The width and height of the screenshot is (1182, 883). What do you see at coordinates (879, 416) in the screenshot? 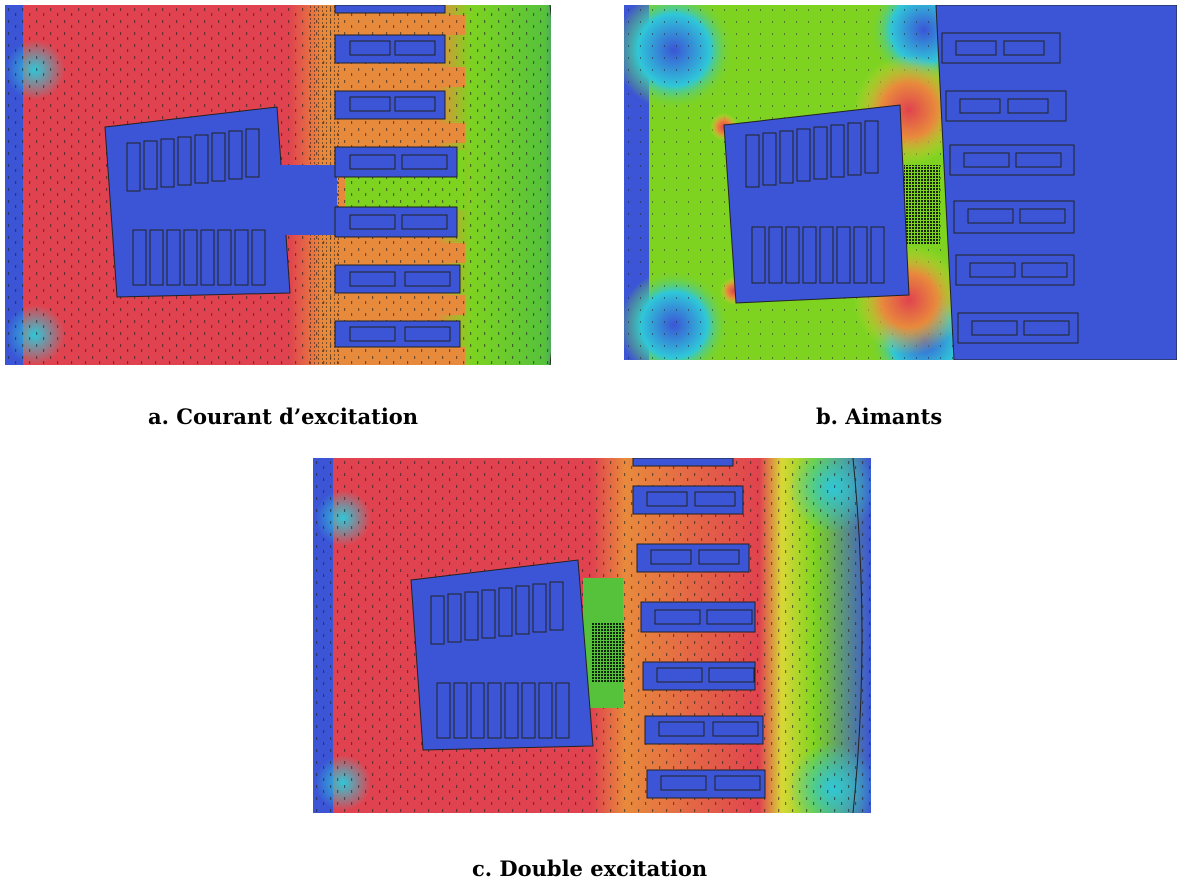
I see `caption-magnets: b. Aimants` at bounding box center [879, 416].